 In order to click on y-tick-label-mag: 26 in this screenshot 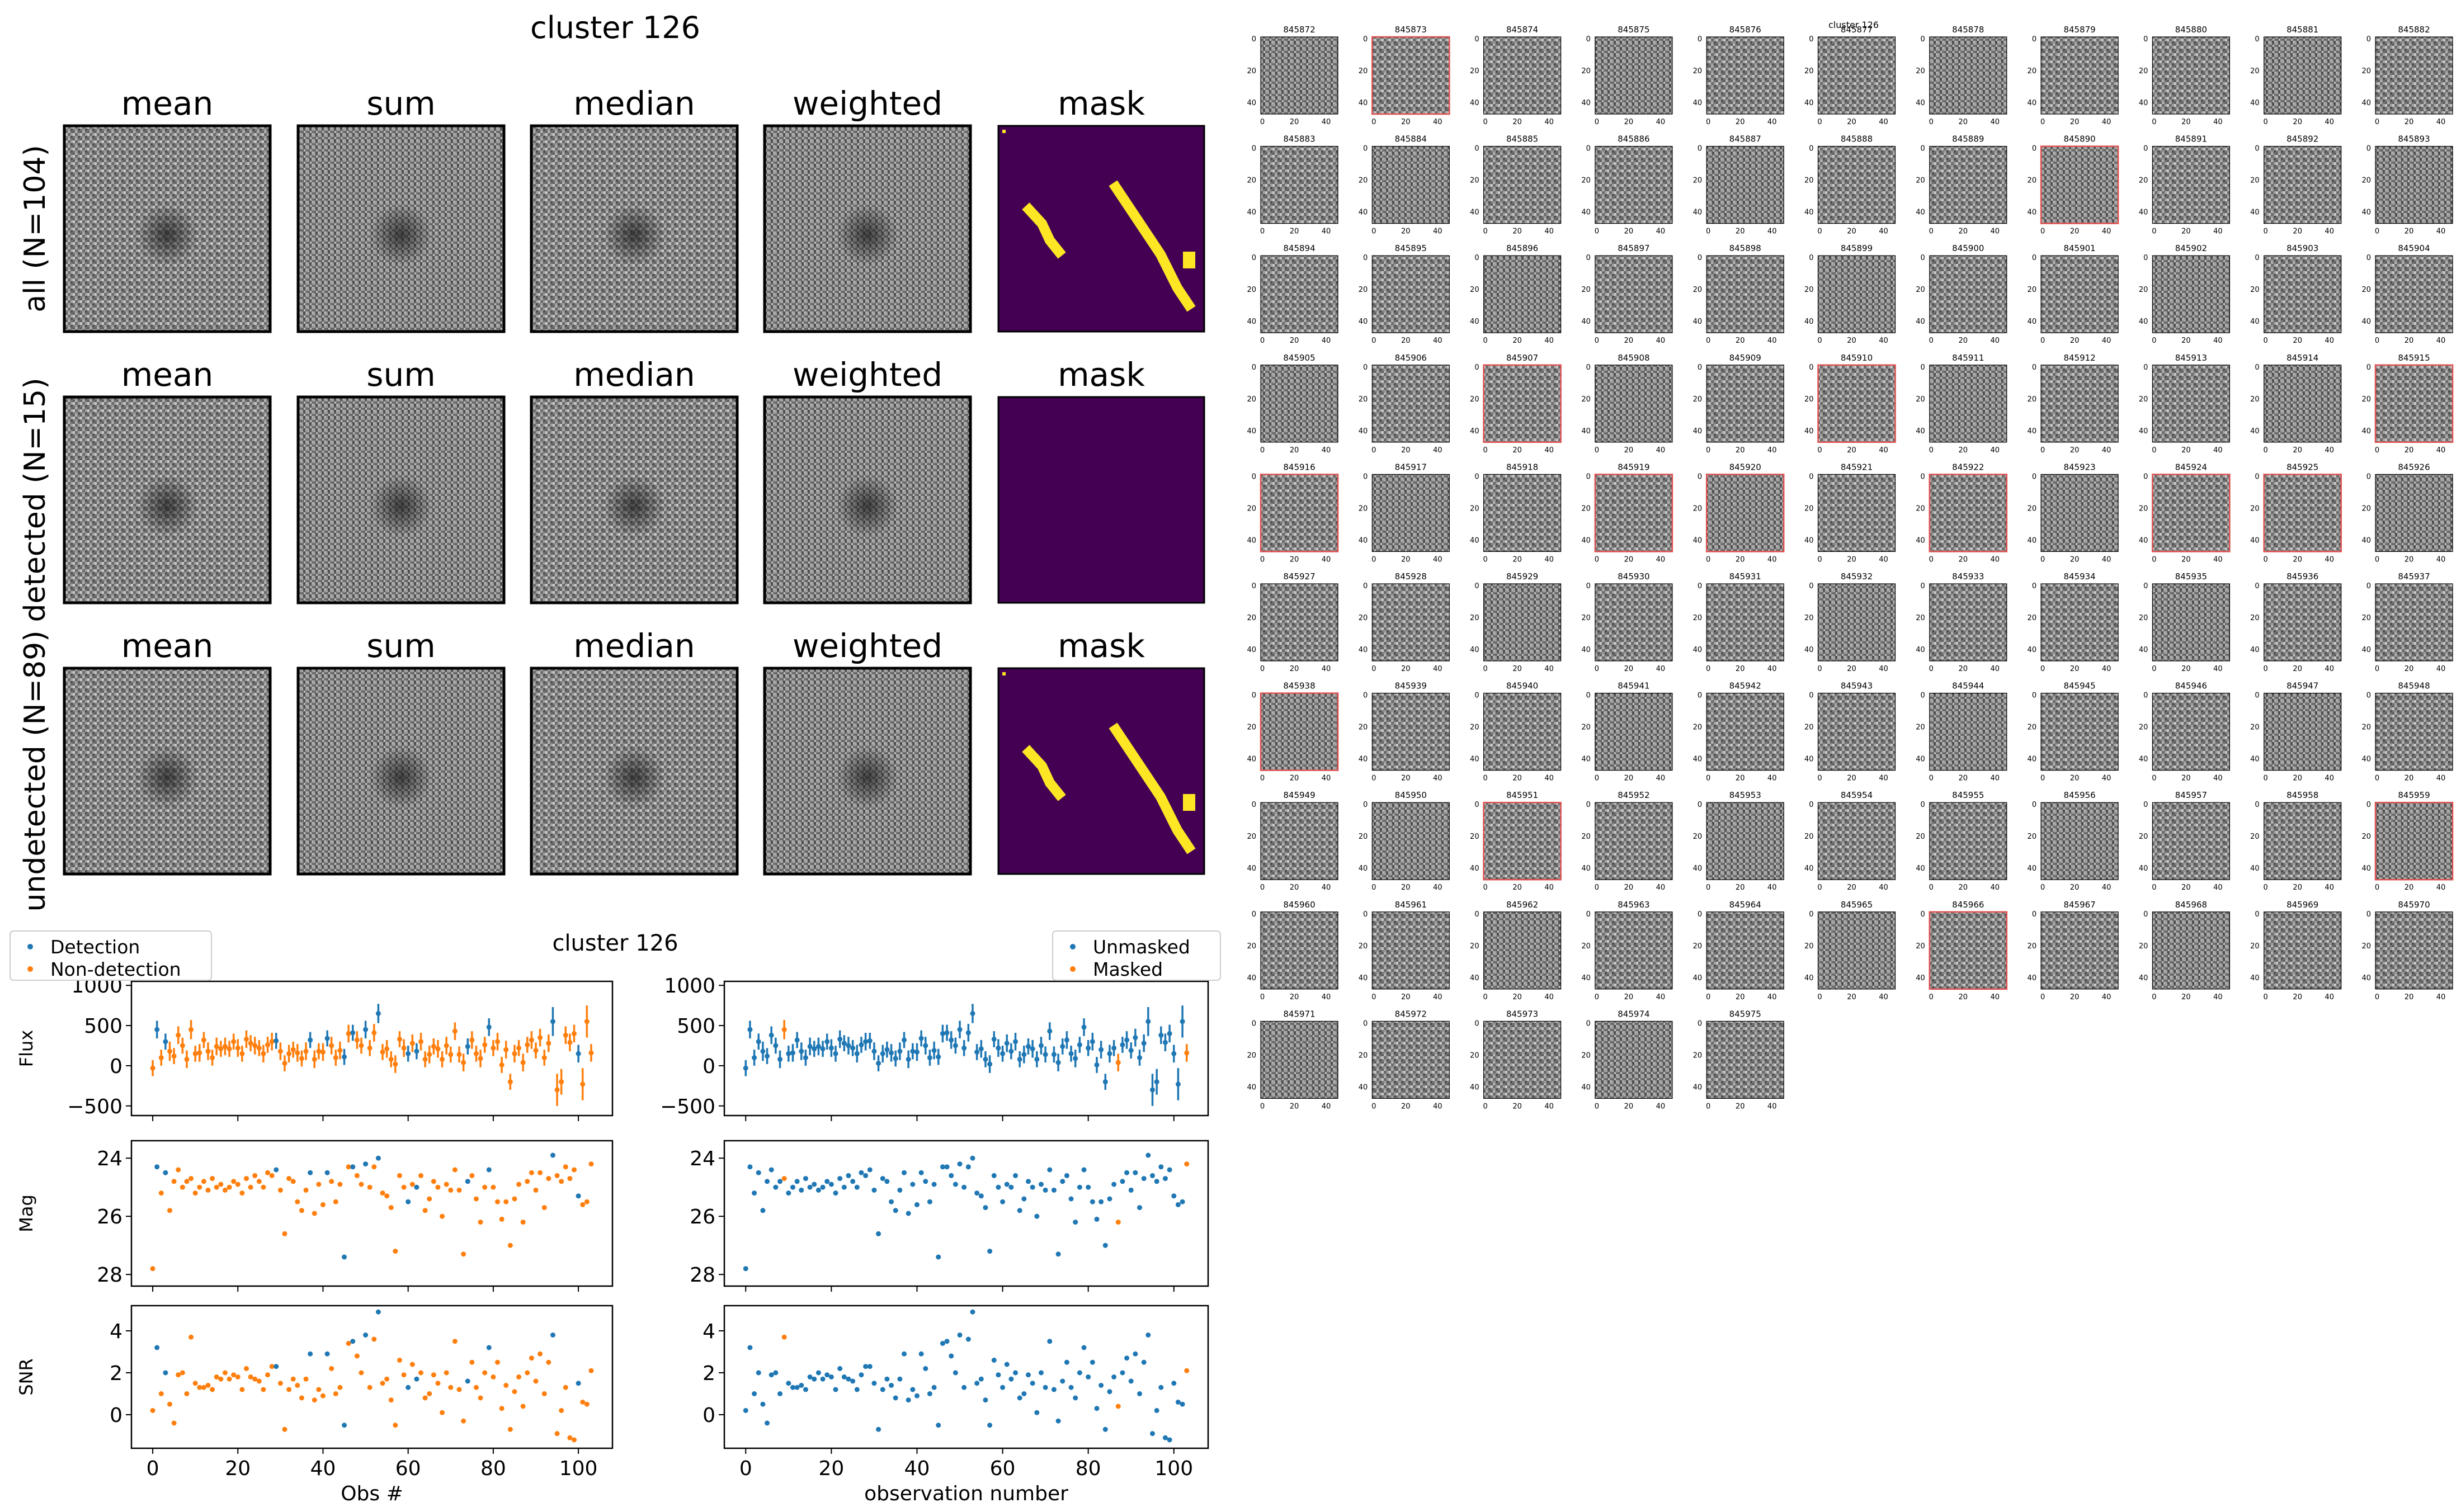, I will do `click(109, 1217)`.